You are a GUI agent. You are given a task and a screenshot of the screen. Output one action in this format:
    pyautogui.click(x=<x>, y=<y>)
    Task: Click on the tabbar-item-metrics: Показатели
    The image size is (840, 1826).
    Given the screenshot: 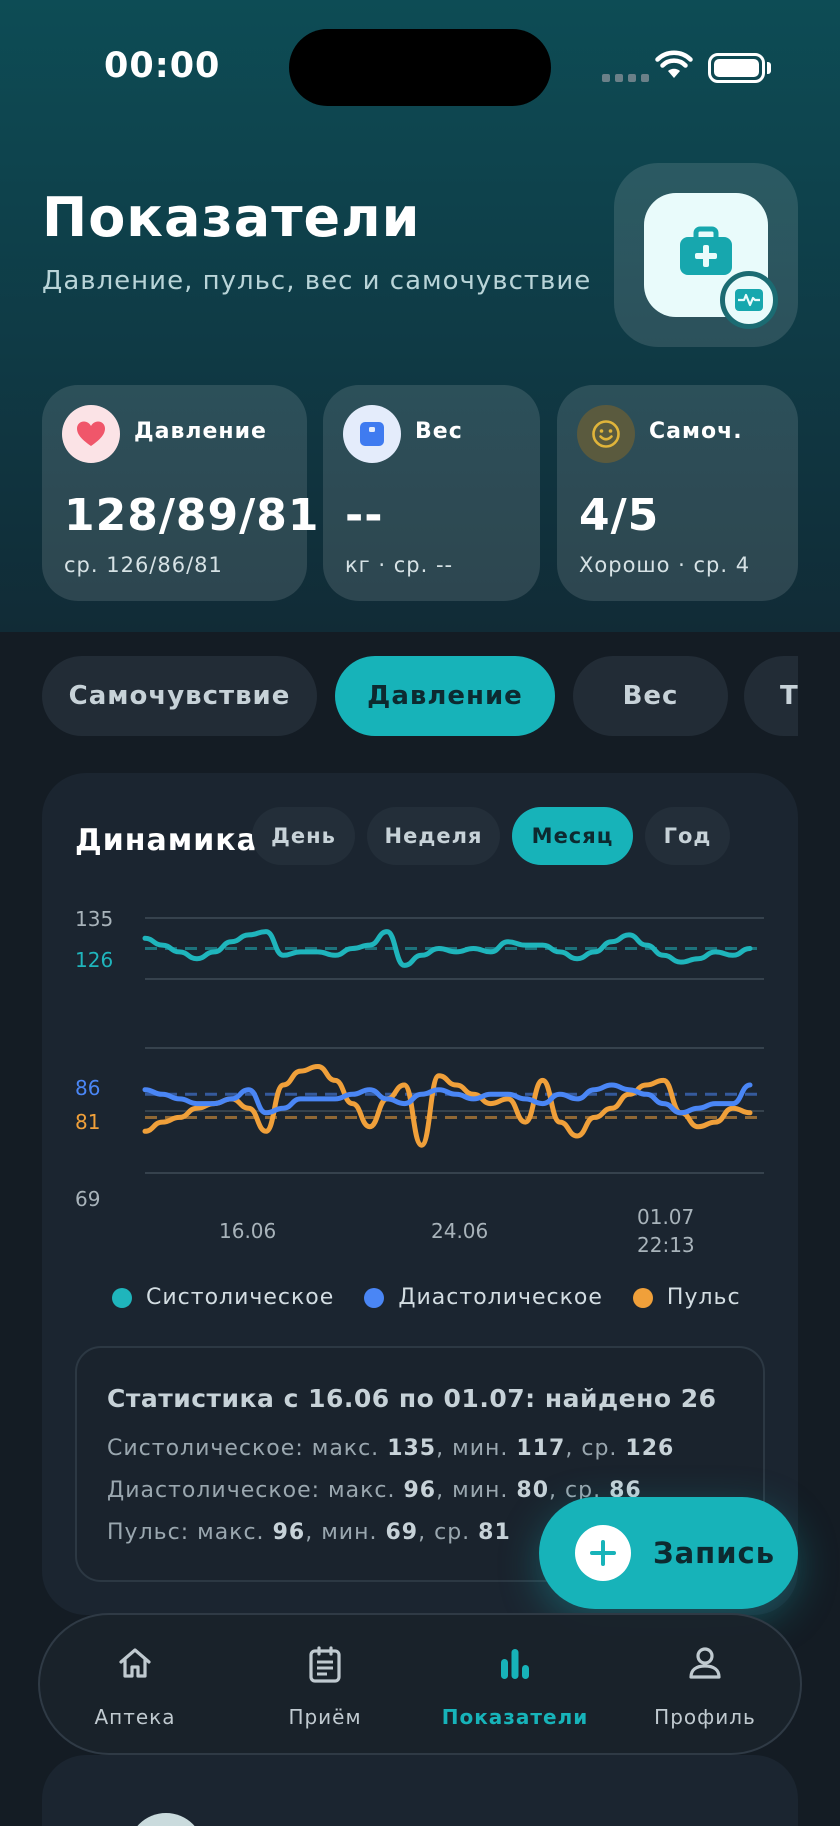 What is the action you would take?
    pyautogui.click(x=515, y=1686)
    